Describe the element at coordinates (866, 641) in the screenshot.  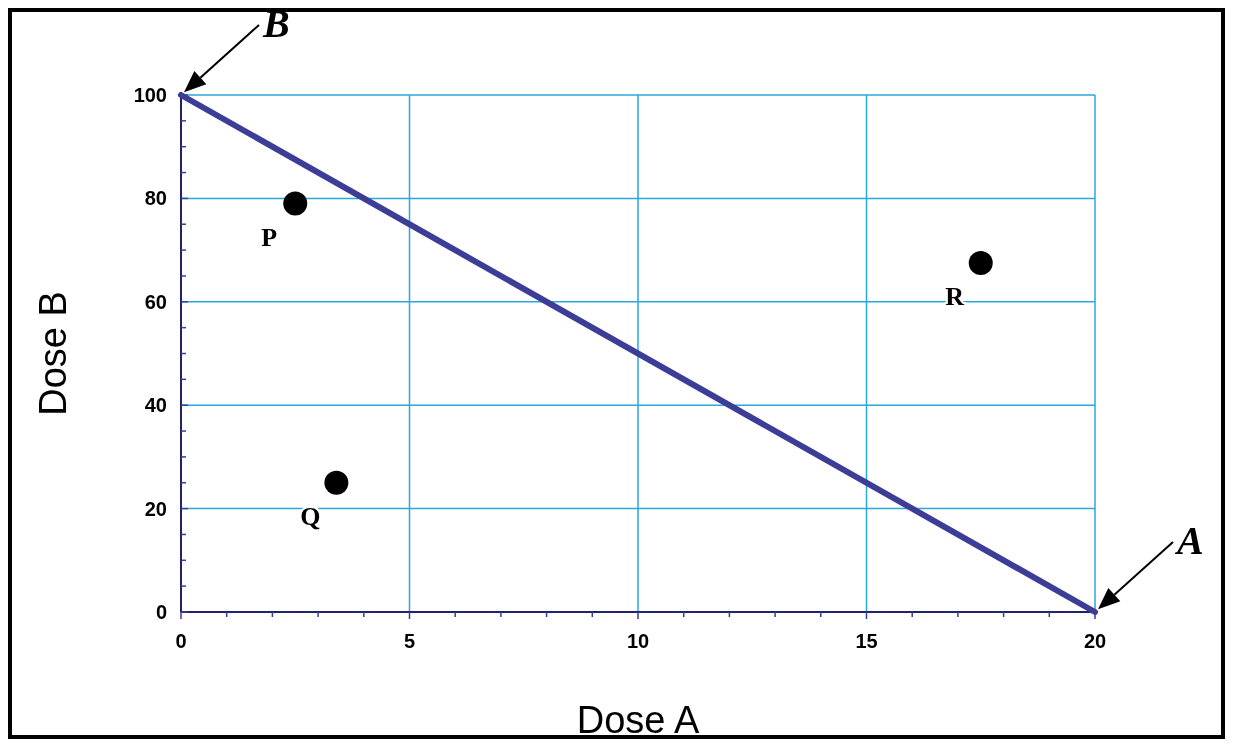
I see `x-tick-label: 15` at that location.